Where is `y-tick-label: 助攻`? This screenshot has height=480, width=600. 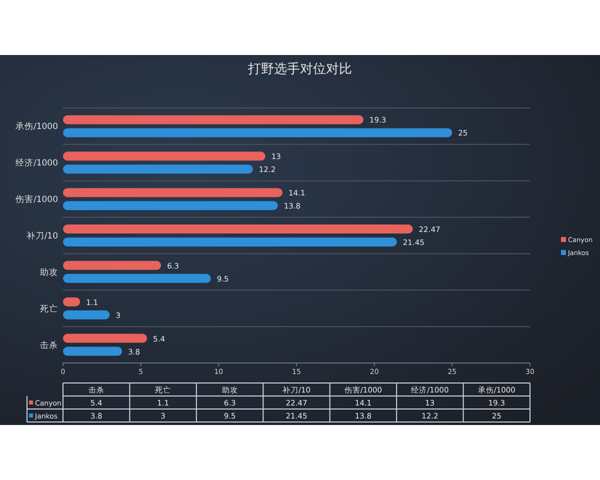 y-tick-label: 助攻 is located at coordinates (49, 272).